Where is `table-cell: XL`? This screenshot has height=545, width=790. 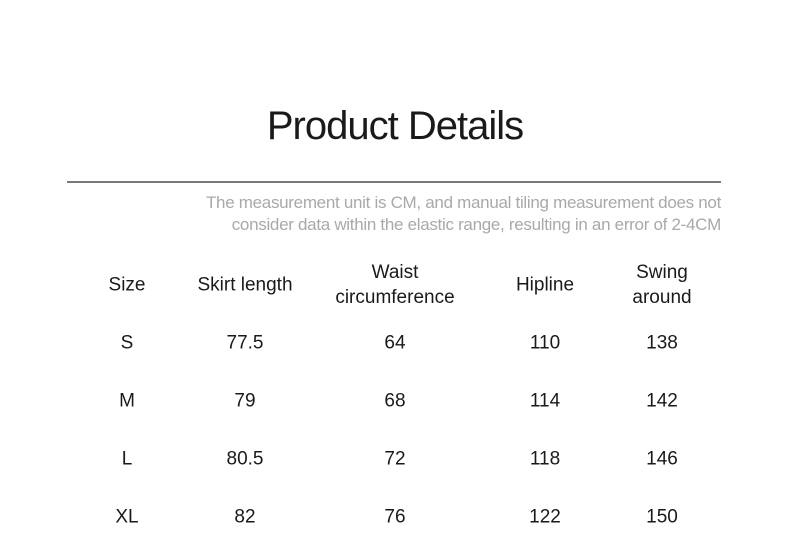 table-cell: XL is located at coordinates (127, 517).